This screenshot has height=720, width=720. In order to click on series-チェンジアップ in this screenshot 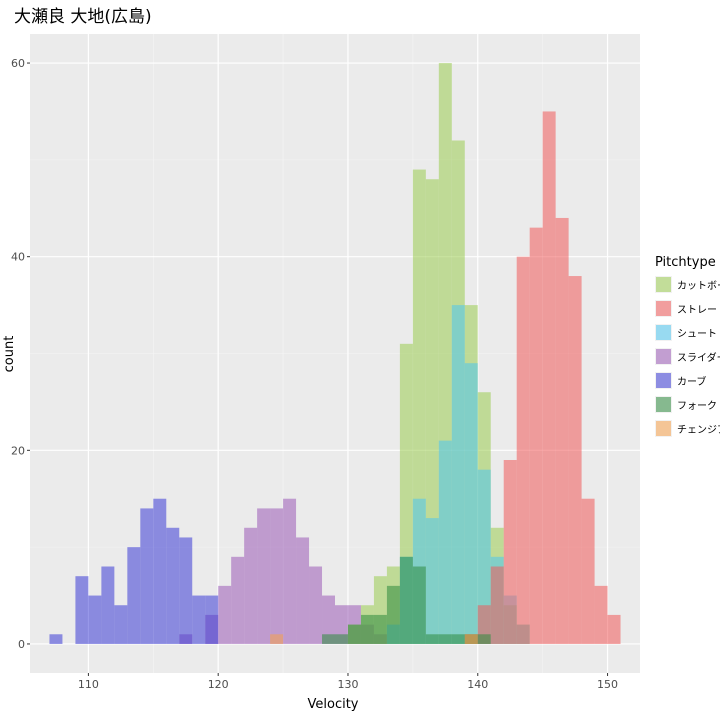, I will do `click(374, 639)`.